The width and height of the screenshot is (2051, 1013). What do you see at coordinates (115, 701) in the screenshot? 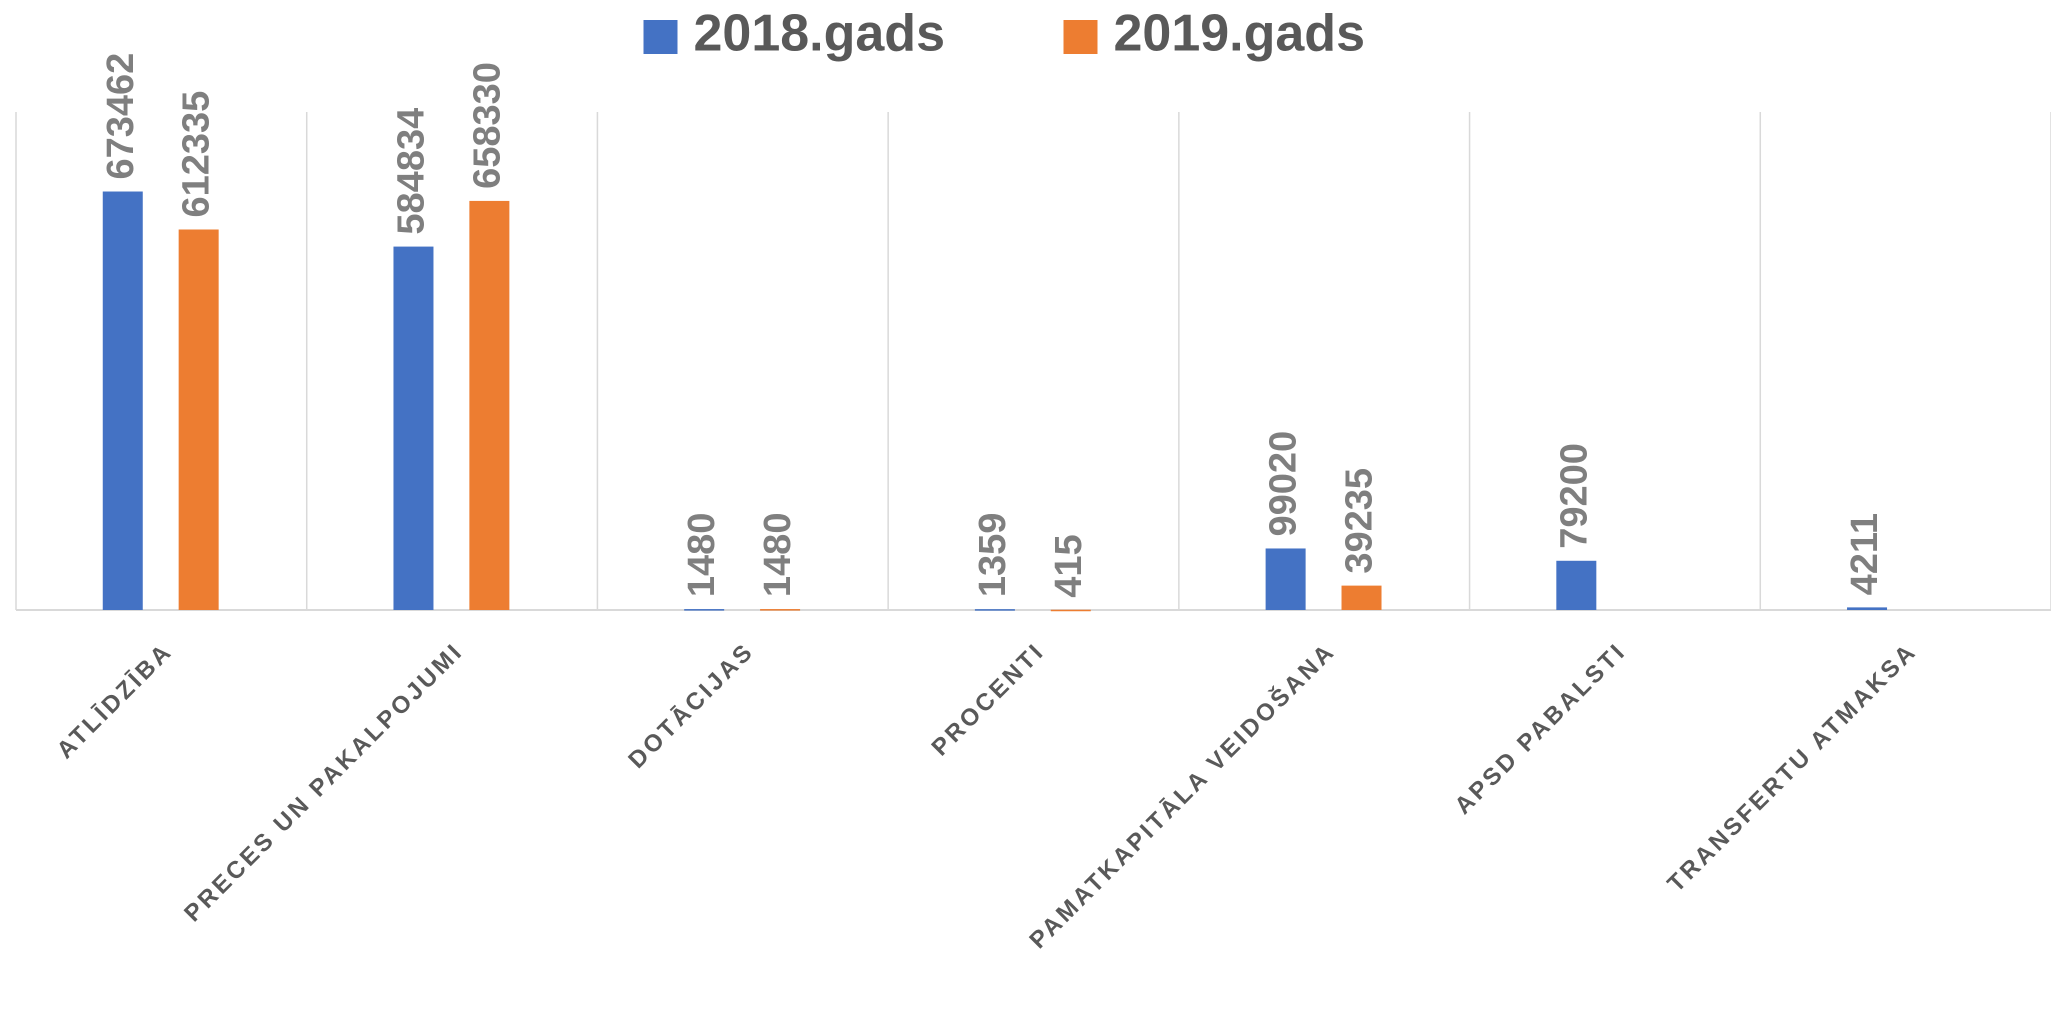
I see `x-tick-label: ATLĪDZĪBA` at bounding box center [115, 701].